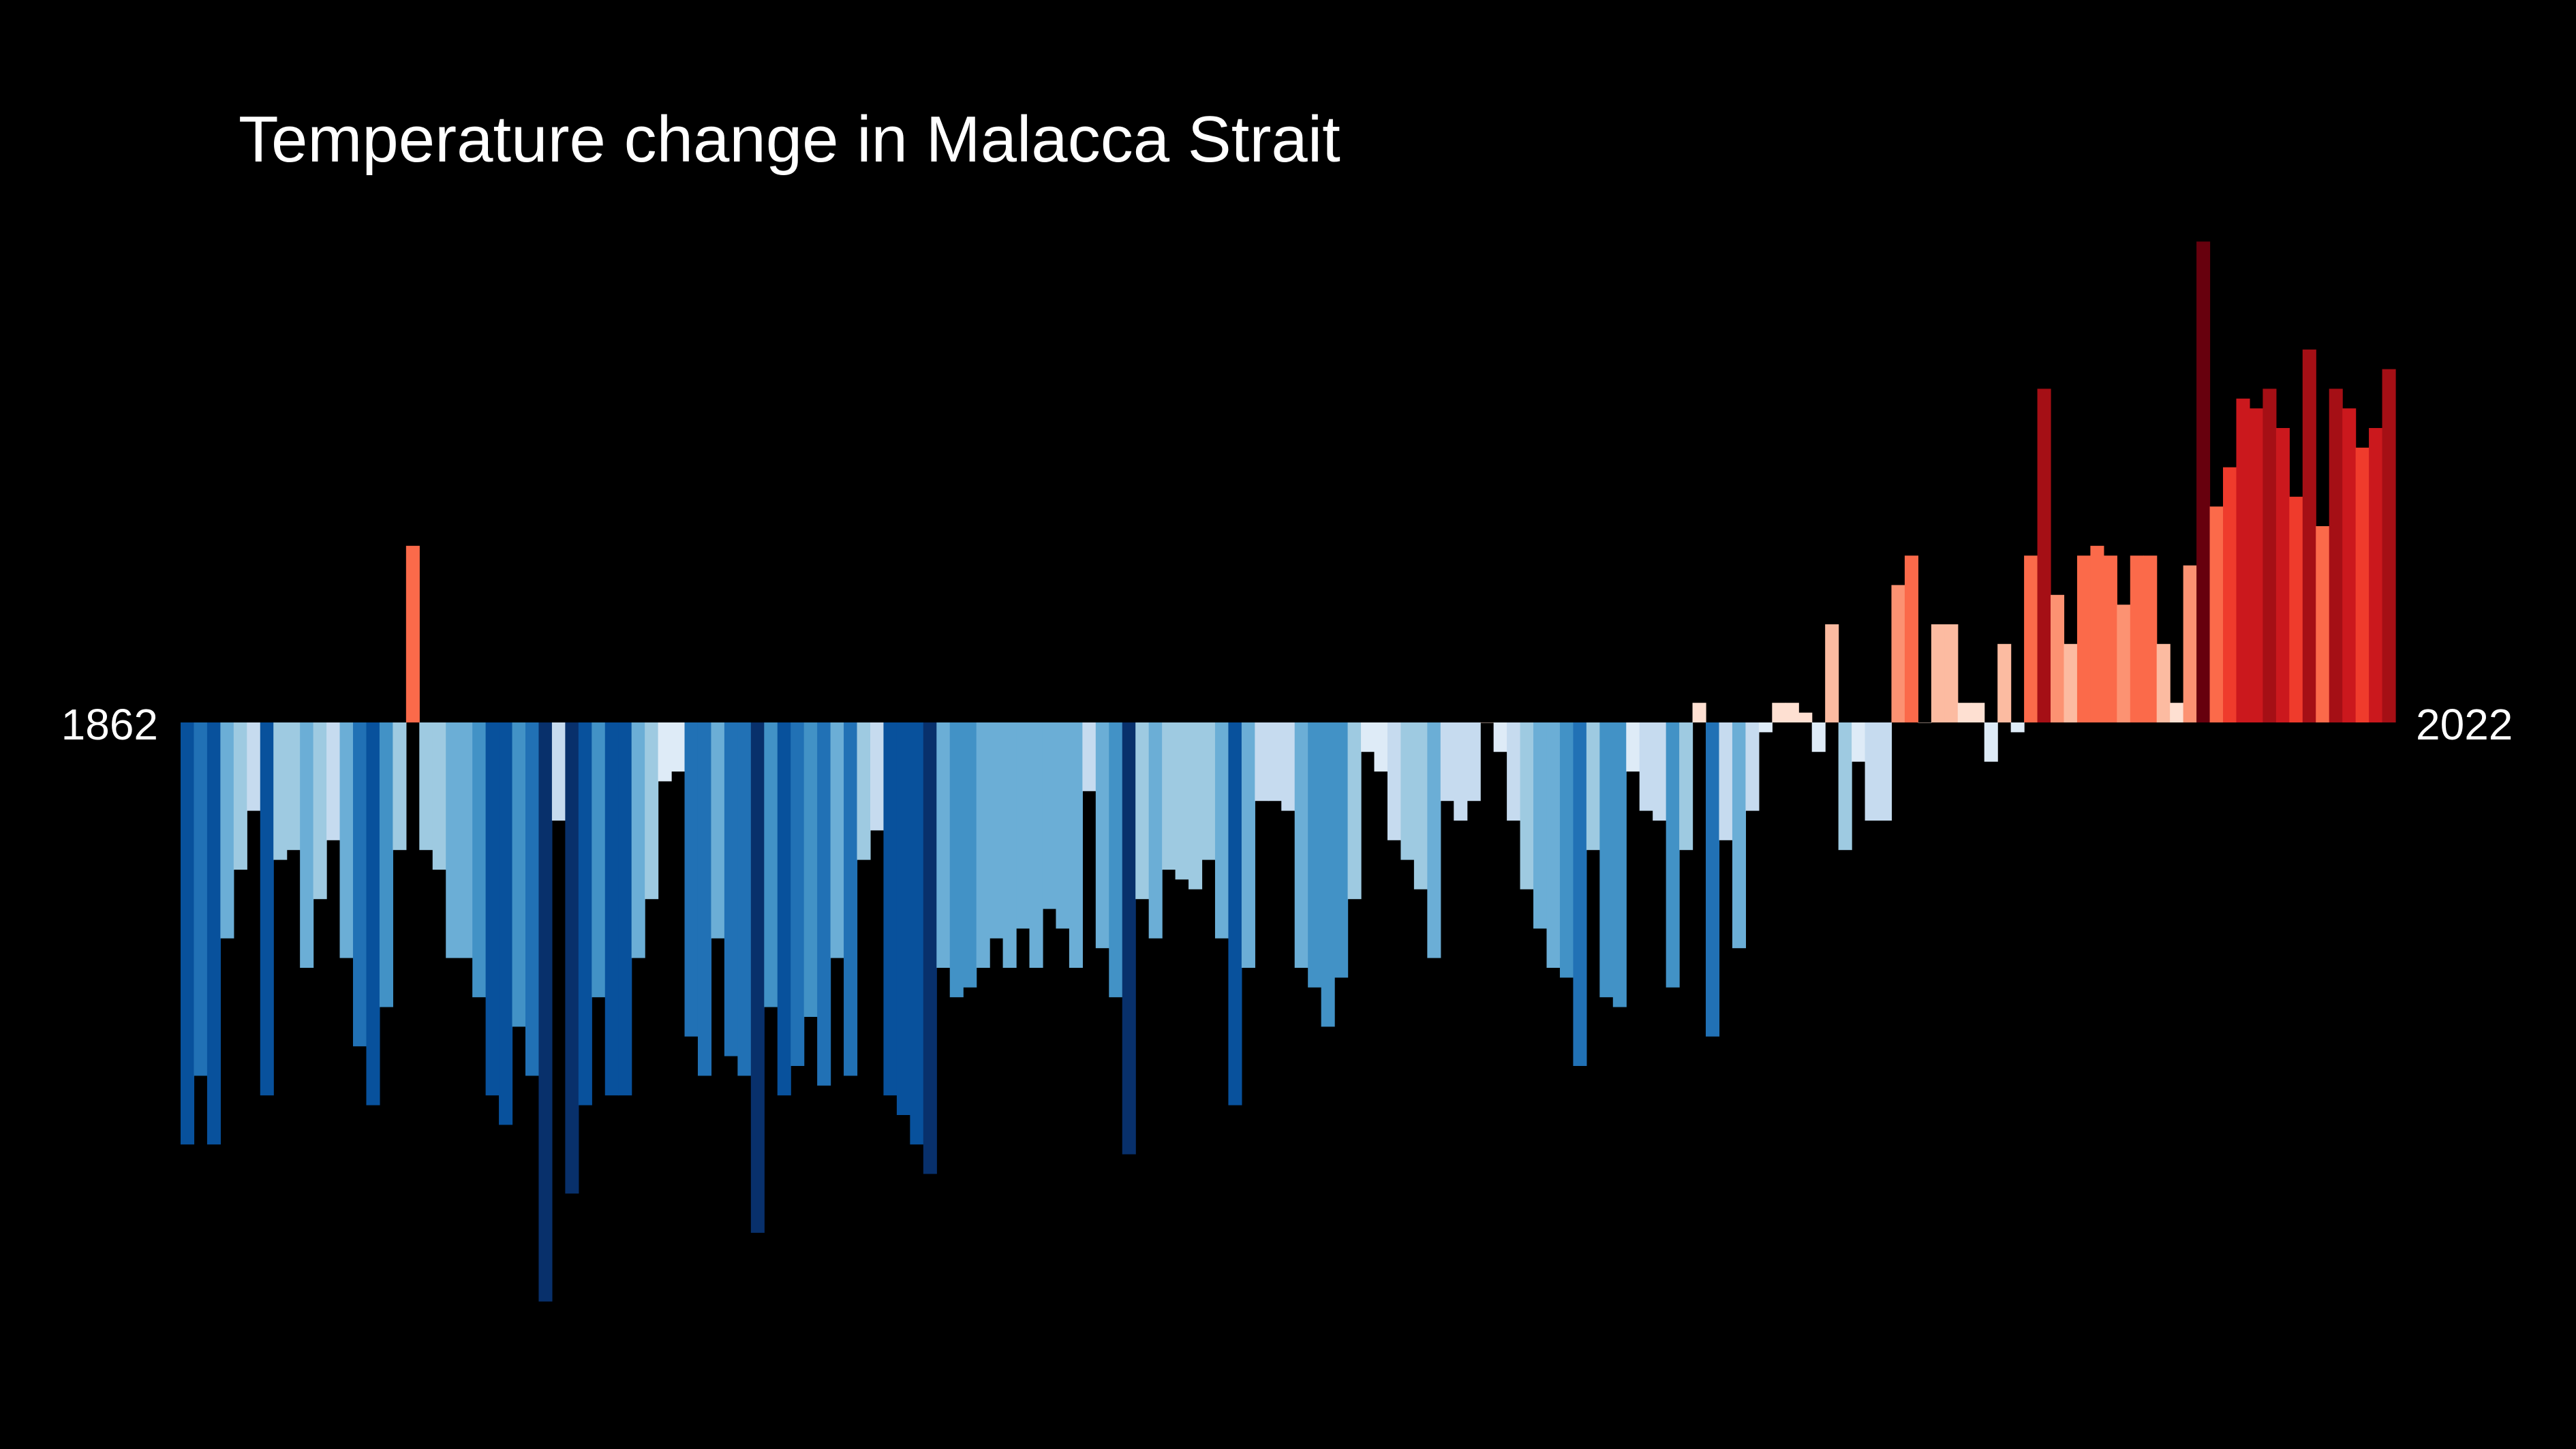 This screenshot has width=2576, height=1449. What do you see at coordinates (1288, 766) in the screenshot?
I see `bar-1945` at bounding box center [1288, 766].